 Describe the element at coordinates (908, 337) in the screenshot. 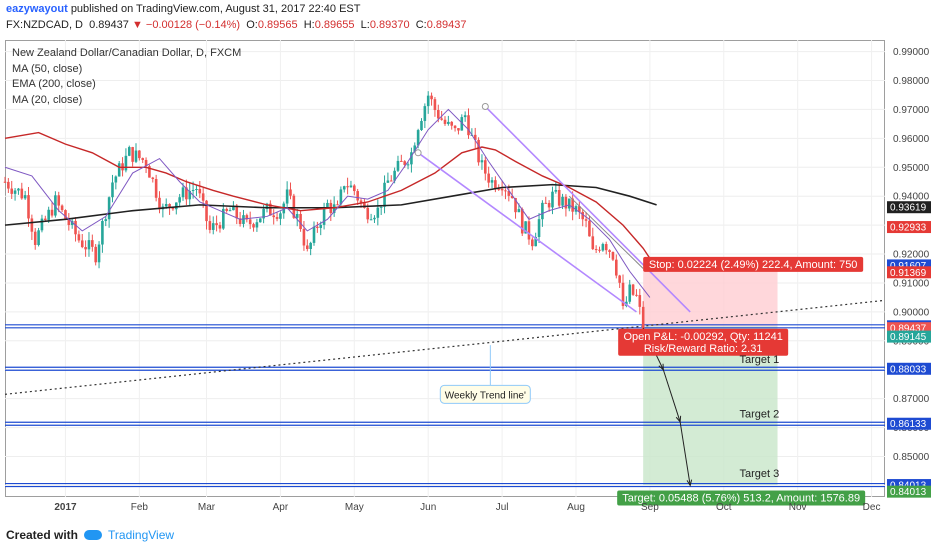

I see `price-tag-text: 0.89145` at that location.